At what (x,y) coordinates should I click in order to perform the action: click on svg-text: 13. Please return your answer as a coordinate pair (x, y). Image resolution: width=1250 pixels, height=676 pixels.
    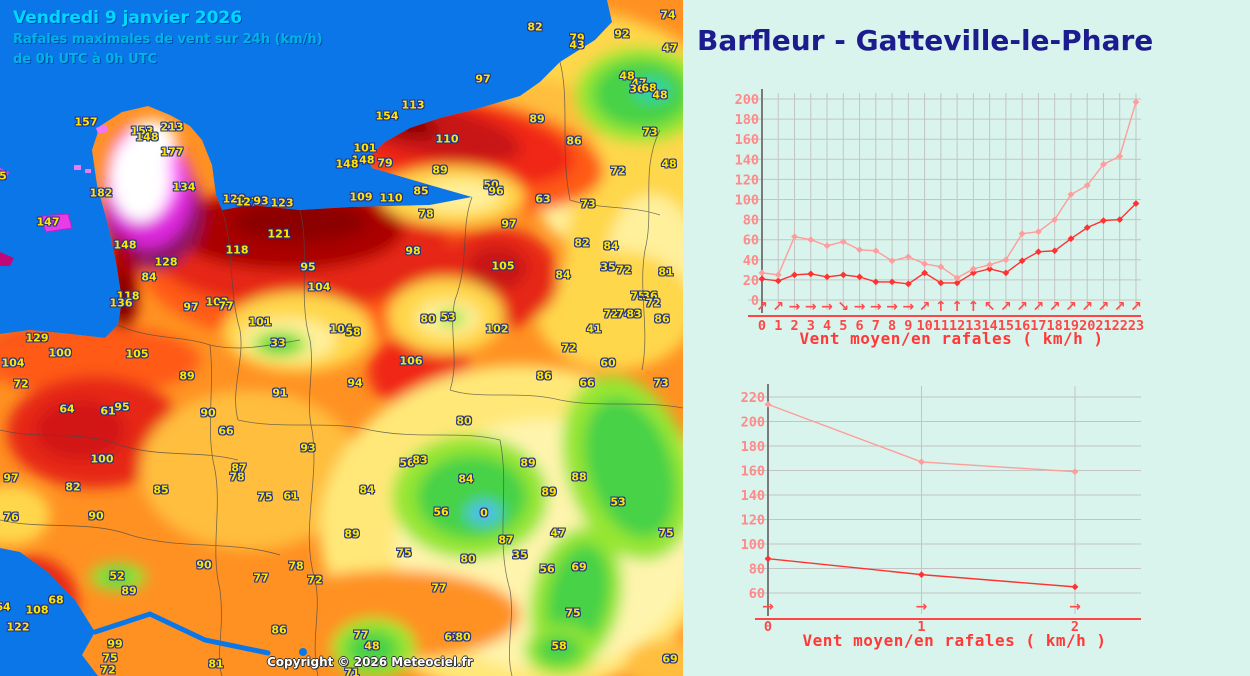
    Looking at the image, I should click on (973, 326).